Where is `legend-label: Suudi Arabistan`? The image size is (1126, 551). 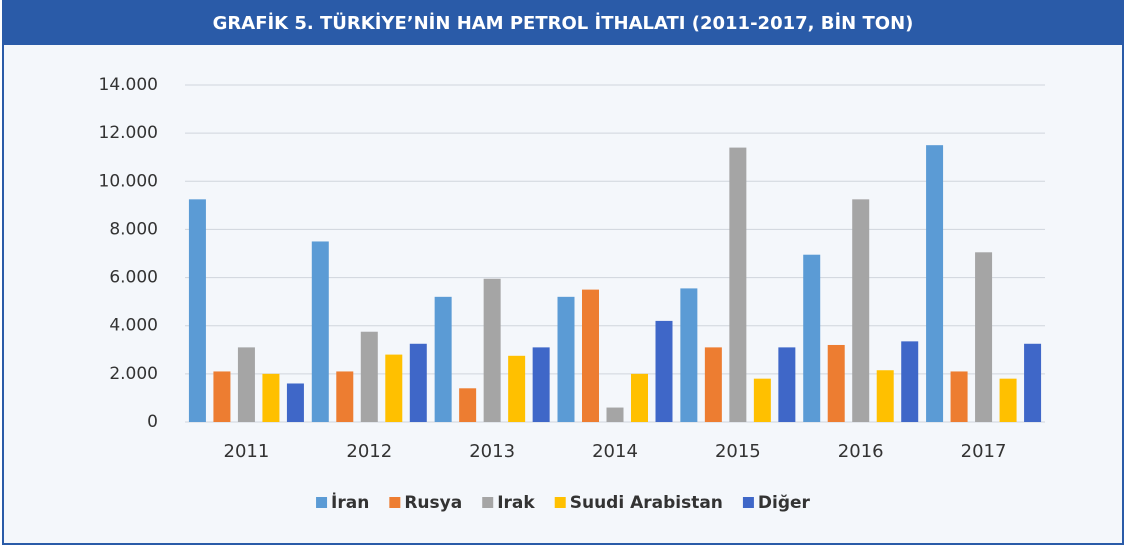 legend-label: Suudi Arabistan is located at coordinates (646, 503).